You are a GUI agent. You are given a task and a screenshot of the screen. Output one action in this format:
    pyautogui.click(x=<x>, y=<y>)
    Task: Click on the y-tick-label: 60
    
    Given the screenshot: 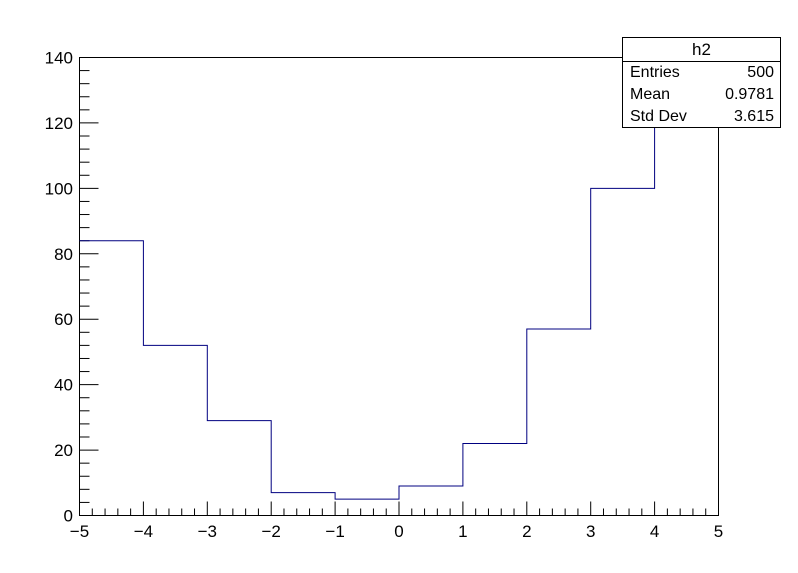 What is the action you would take?
    pyautogui.click(x=63, y=319)
    